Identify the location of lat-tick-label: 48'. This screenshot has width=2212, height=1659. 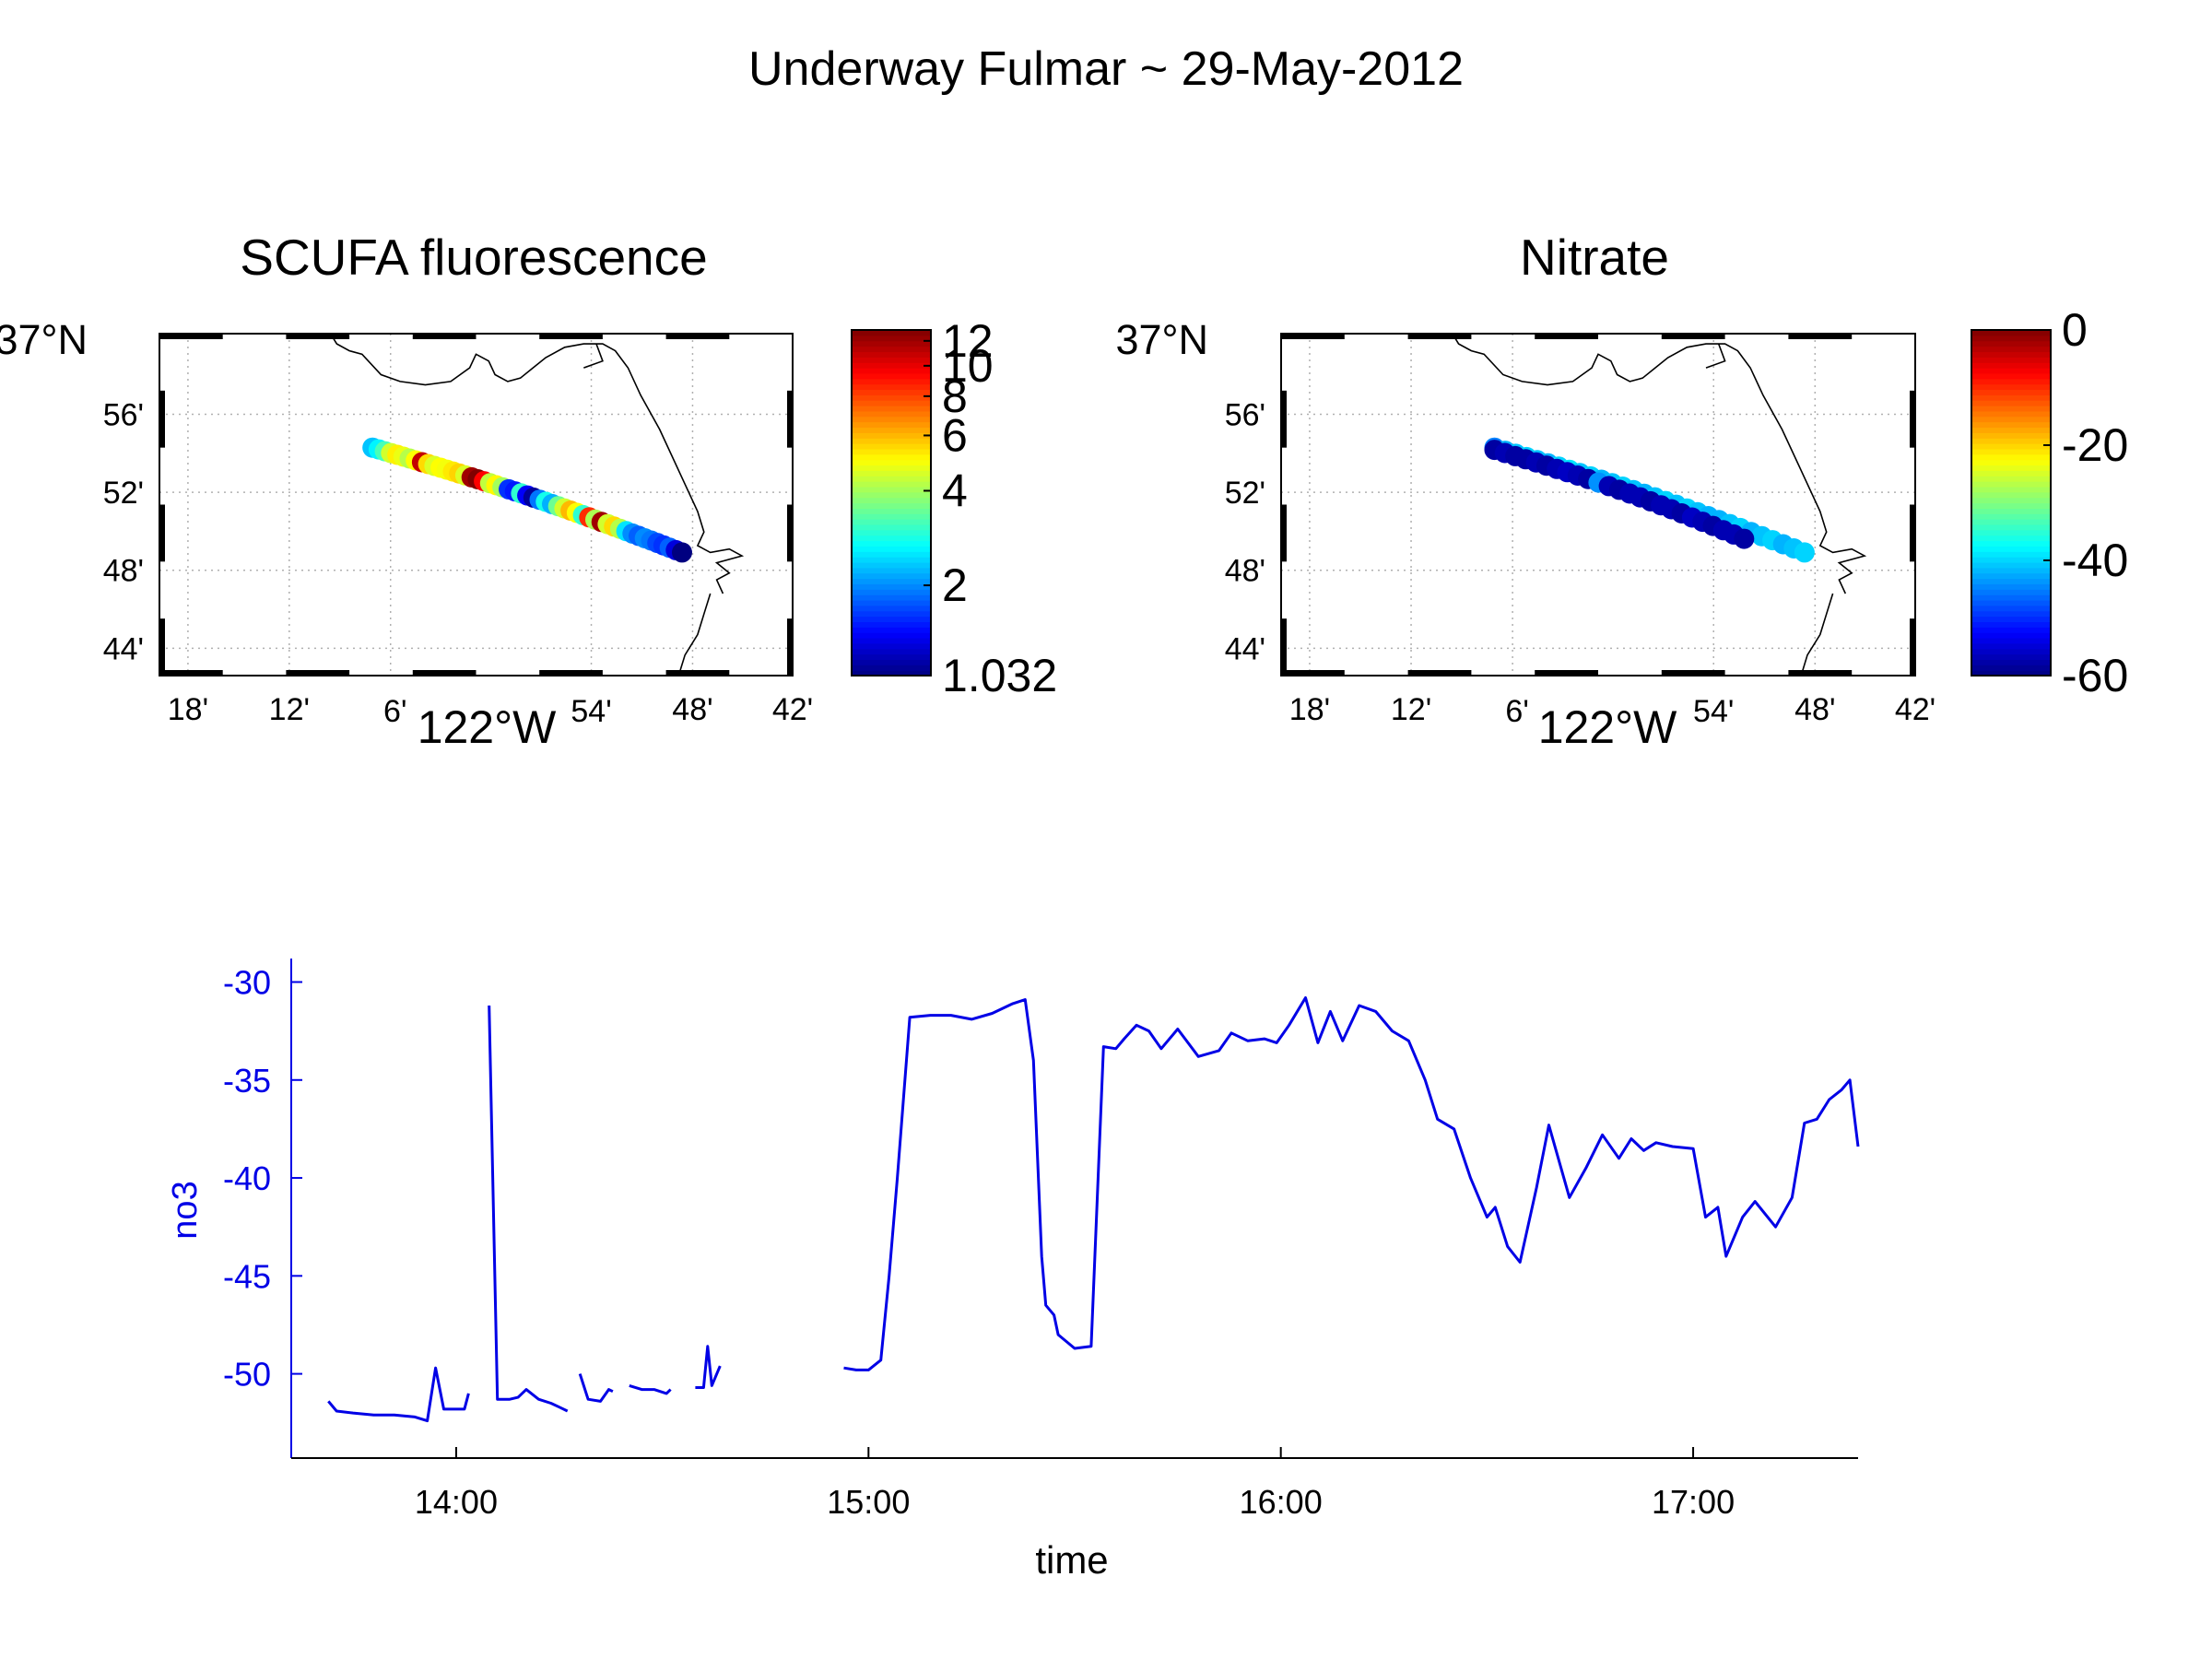
(123, 571).